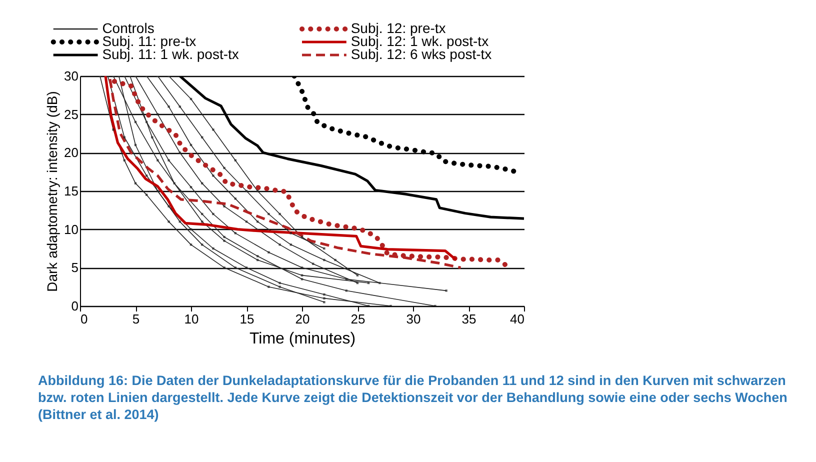 The image size is (816, 462). Describe the element at coordinates (302, 319) in the screenshot. I see `x-tick-label: 20` at that location.